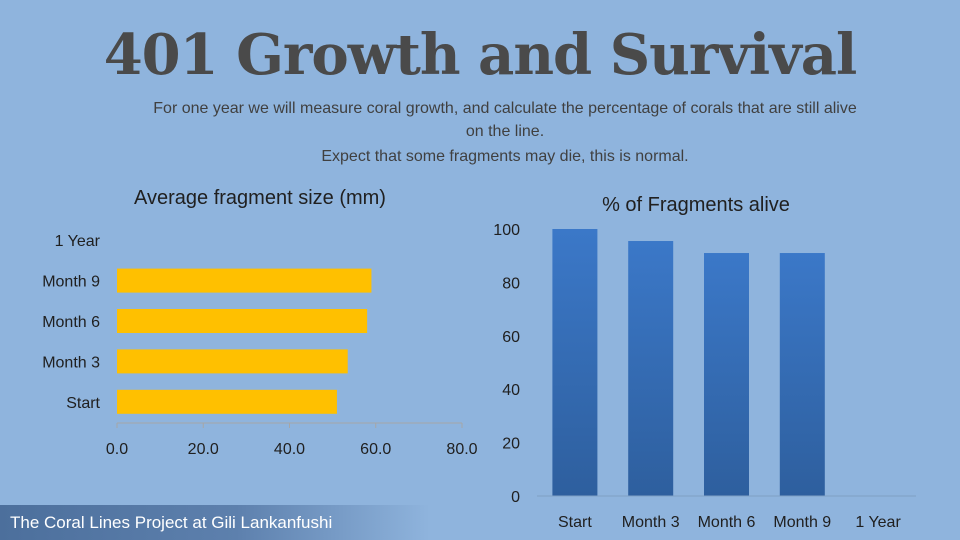  Describe the element at coordinates (802, 522) in the screenshot. I see `alive-category-label: Month 9` at that location.